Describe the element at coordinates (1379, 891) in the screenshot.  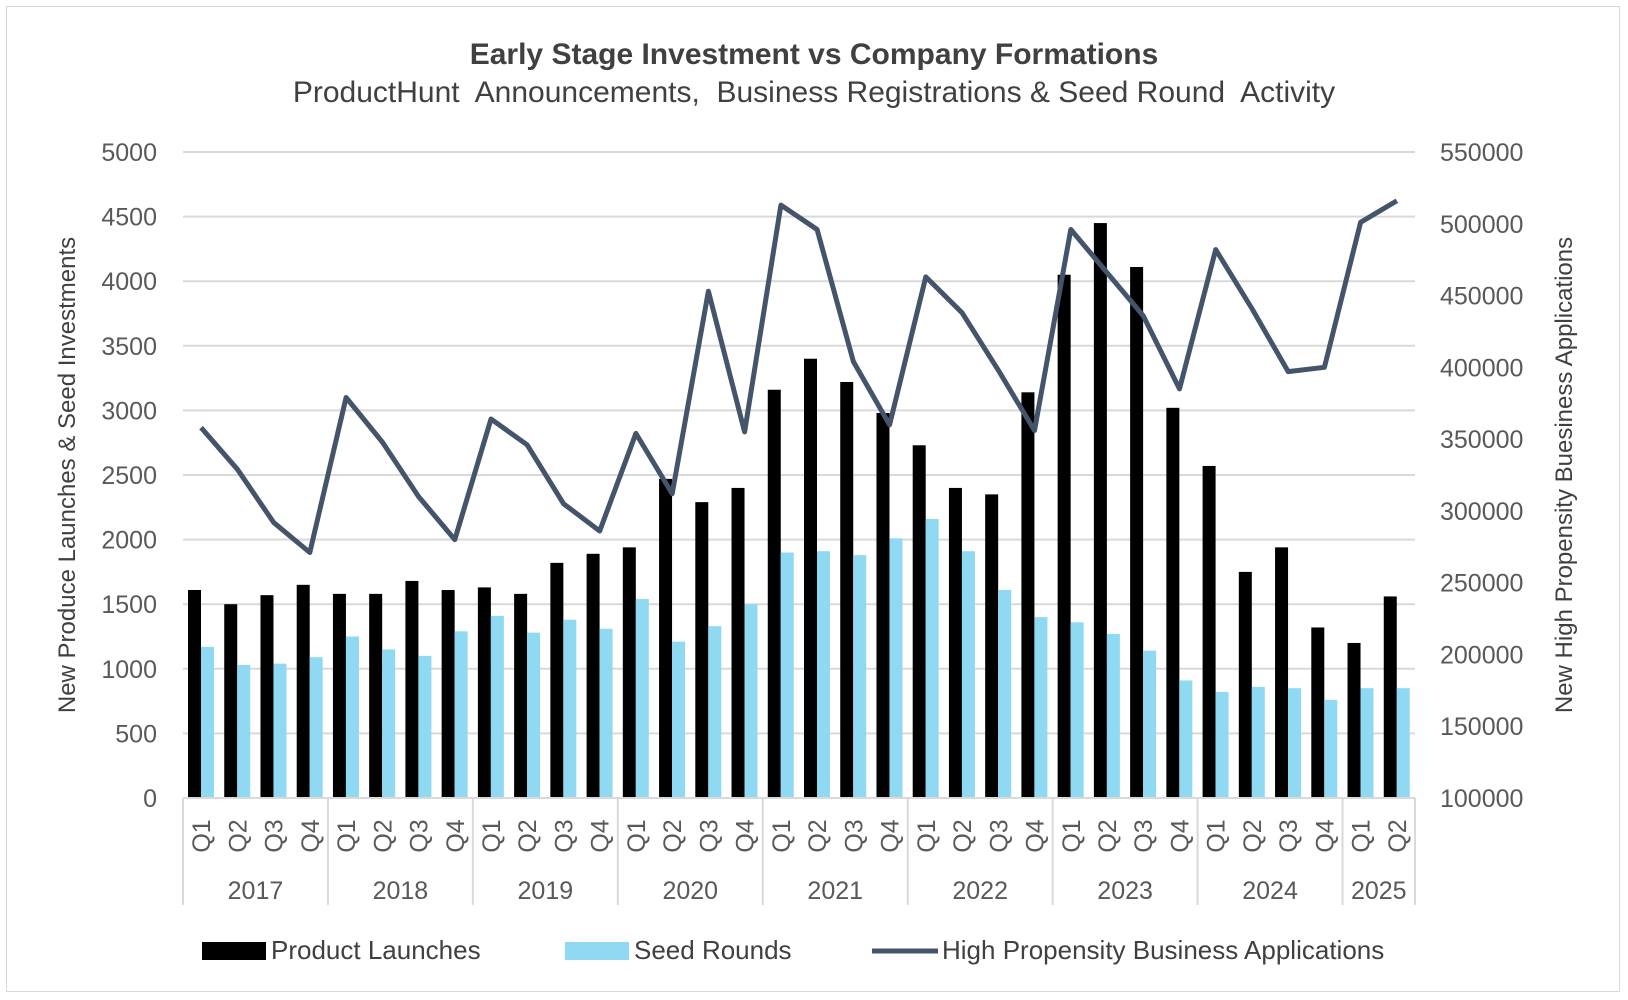
I see `x-tick-year: 2025` at that location.